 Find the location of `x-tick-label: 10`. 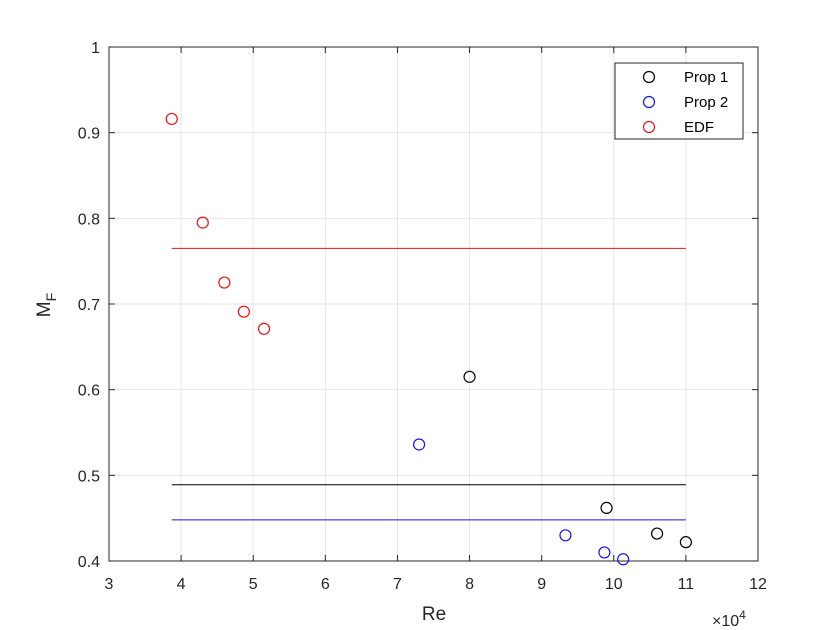

x-tick-label: 10 is located at coordinates (614, 584).